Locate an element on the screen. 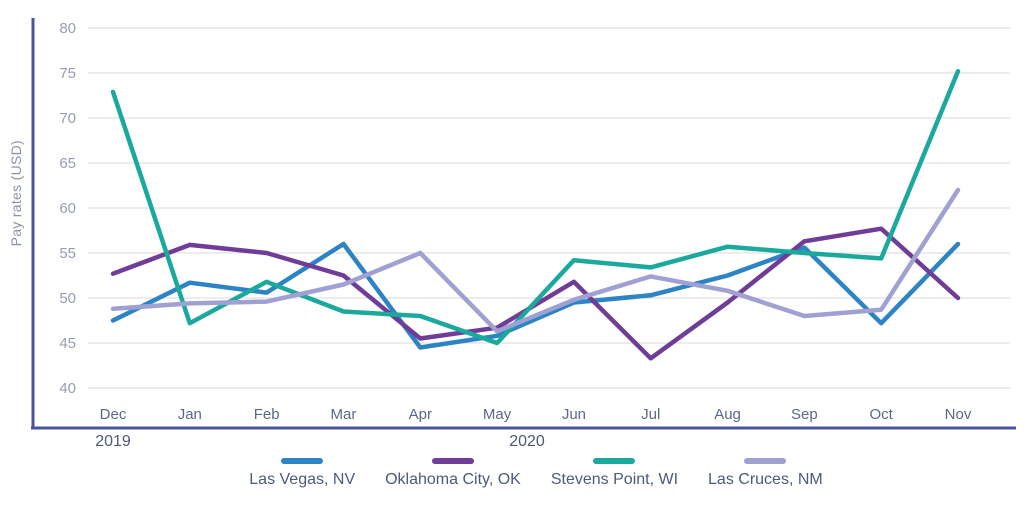 The width and height of the screenshot is (1024, 506). legend-item-las-cruces: Las Cruces, NM is located at coordinates (765, 473).